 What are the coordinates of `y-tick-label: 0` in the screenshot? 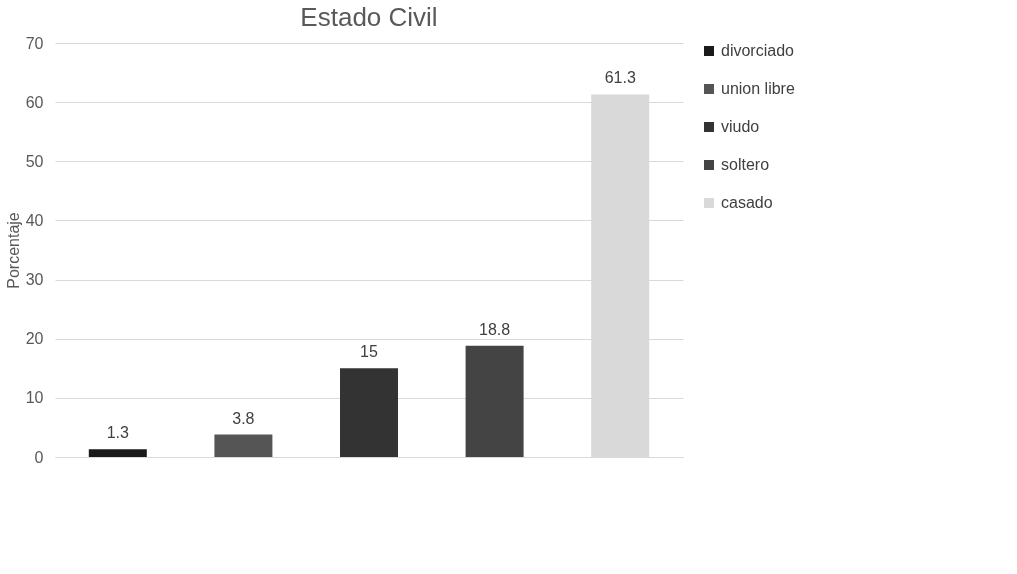 It's located at (39, 457).